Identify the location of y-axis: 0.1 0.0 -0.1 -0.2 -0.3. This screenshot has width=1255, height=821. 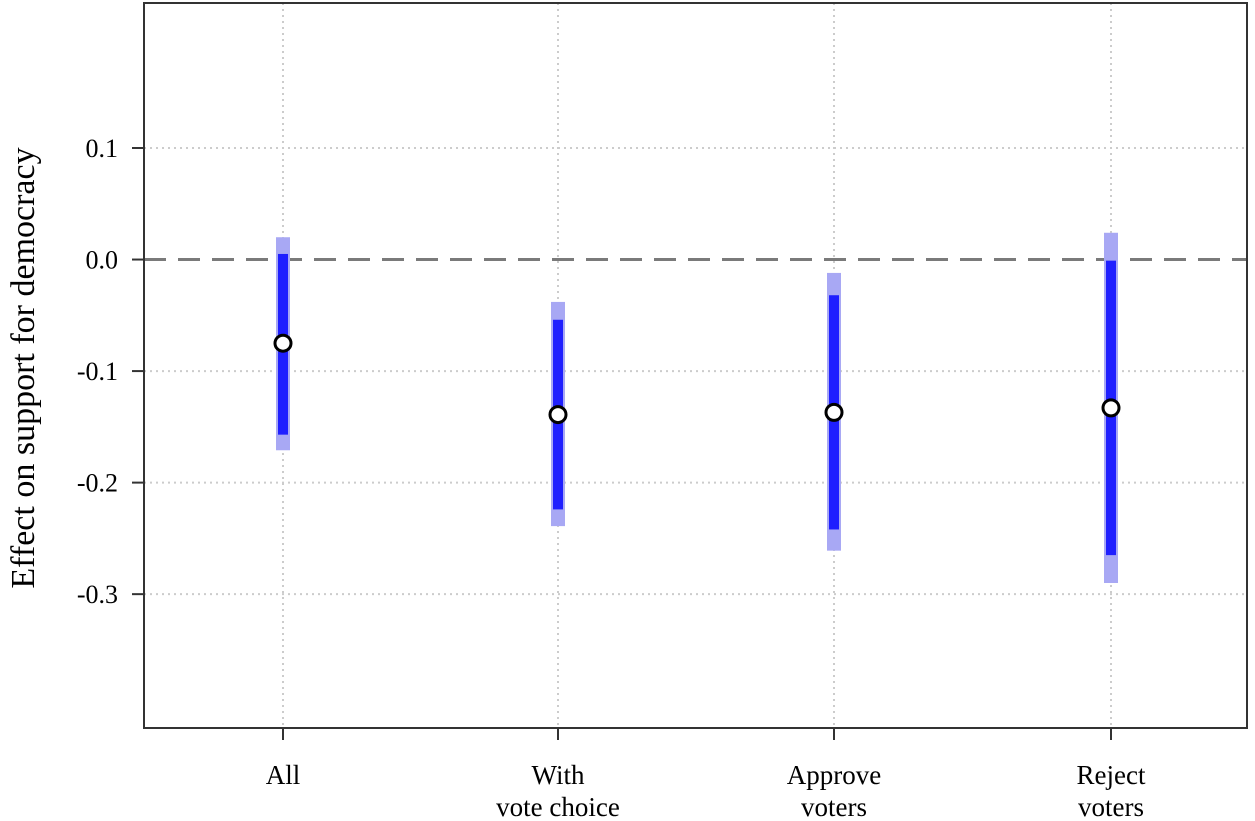
(110, 371).